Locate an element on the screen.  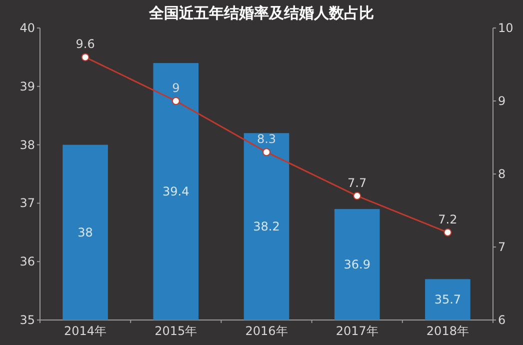
data-label: 38.2 is located at coordinates (266, 227).